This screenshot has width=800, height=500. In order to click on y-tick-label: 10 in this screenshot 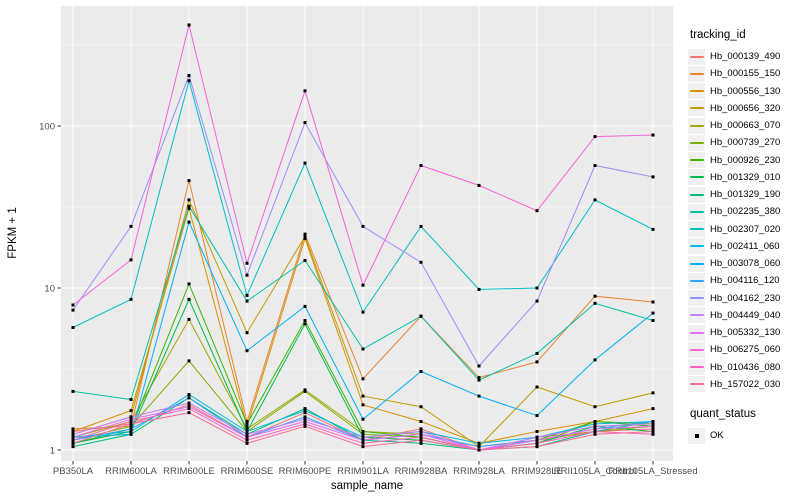, I will do `click(49, 288)`.